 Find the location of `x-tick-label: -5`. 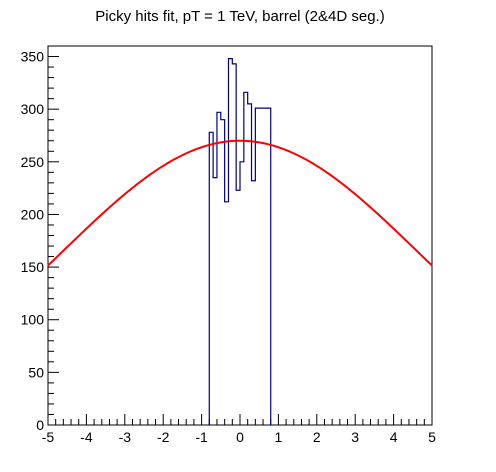

x-tick-label: -5 is located at coordinates (48, 437).